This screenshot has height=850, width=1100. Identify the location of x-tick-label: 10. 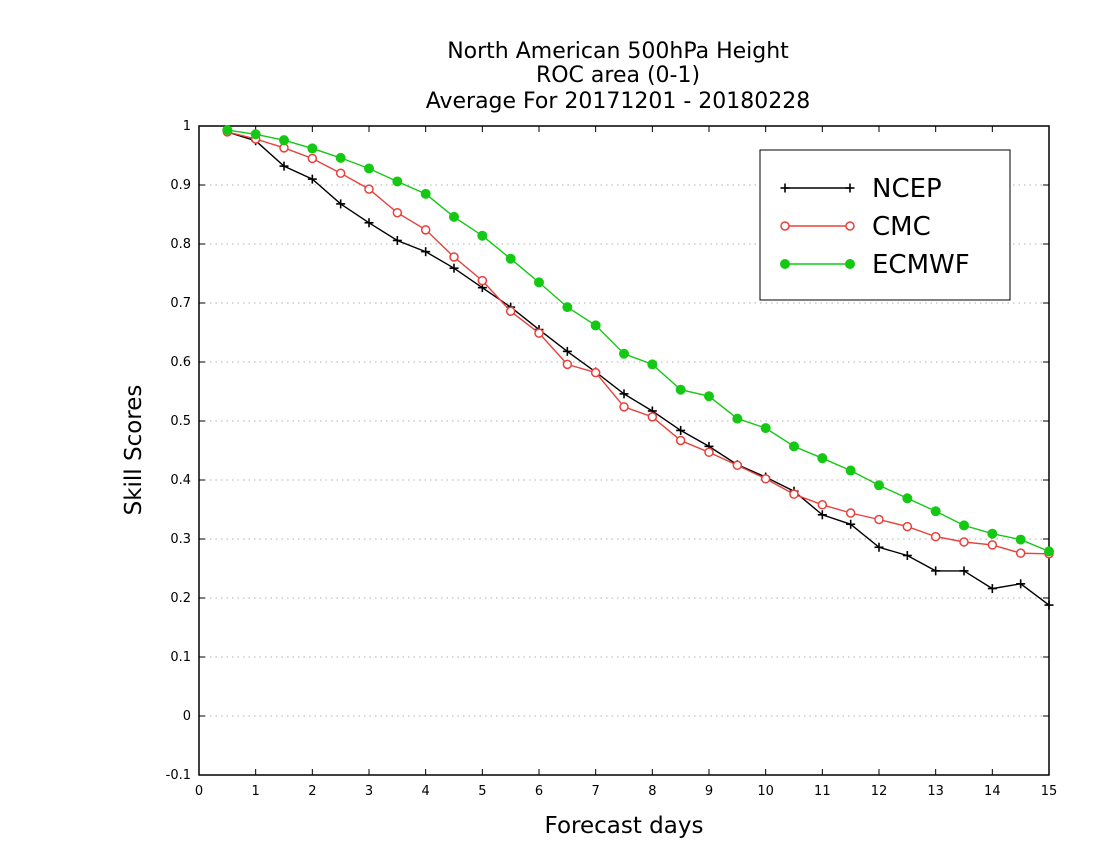
(765, 791).